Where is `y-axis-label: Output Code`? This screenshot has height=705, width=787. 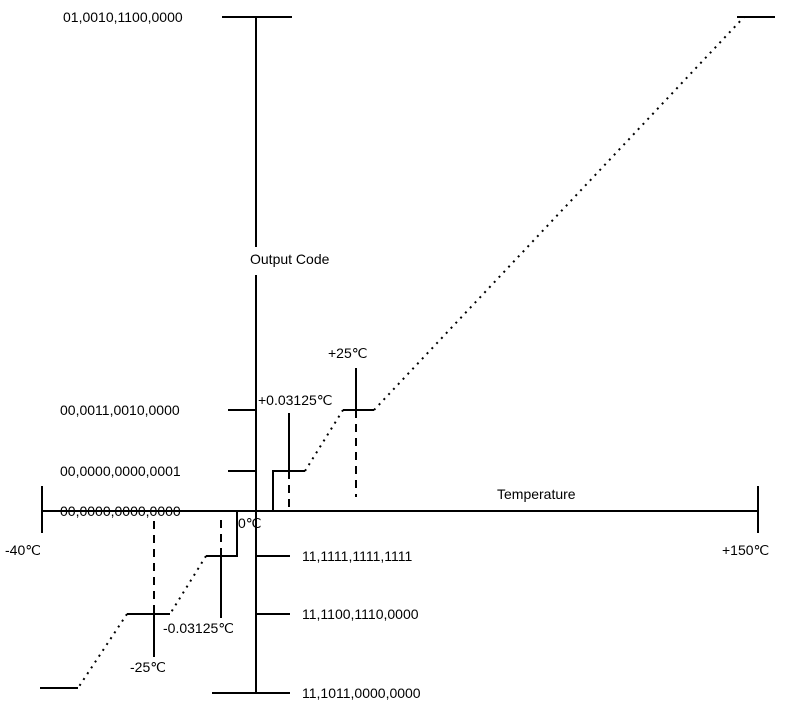
y-axis-label: Output Code is located at coordinates (290, 259).